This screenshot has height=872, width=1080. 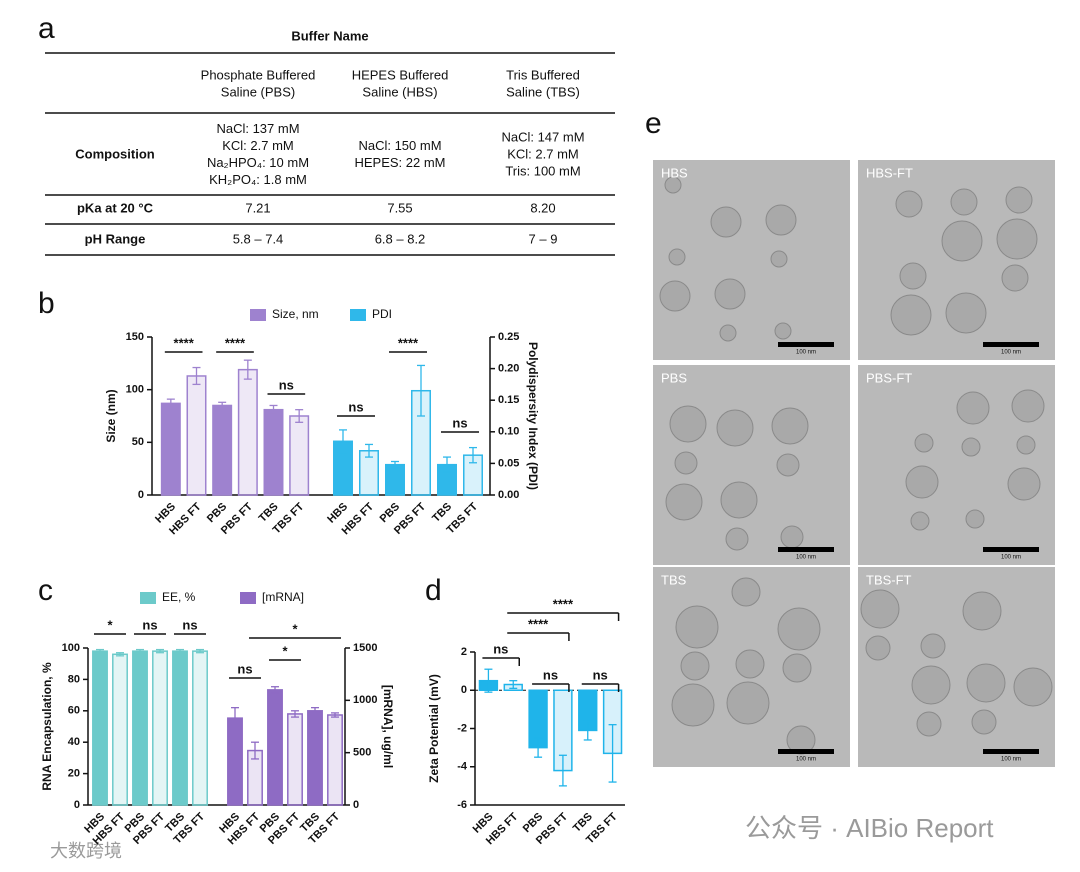 What do you see at coordinates (258, 179) in the screenshot?
I see `table-cell: KH₂PO₄: 1.8 mM` at bounding box center [258, 179].